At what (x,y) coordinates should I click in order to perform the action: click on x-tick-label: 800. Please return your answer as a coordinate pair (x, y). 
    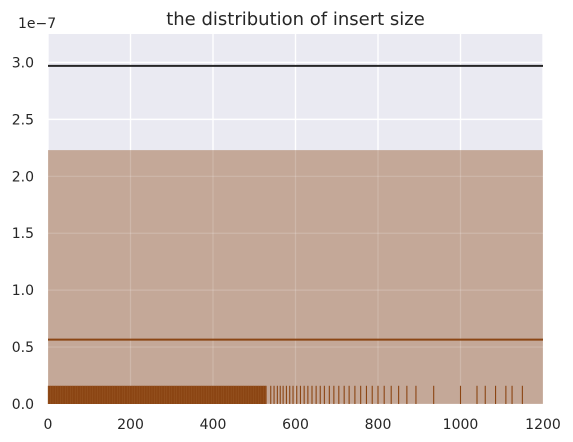
    Looking at the image, I should click on (378, 425).